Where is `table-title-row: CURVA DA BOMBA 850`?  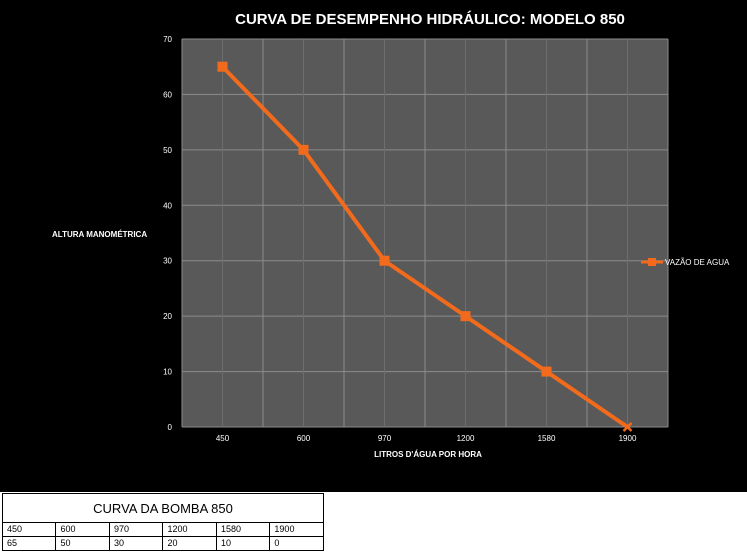
table-title-row: CURVA DA BOMBA 850 is located at coordinates (163, 508).